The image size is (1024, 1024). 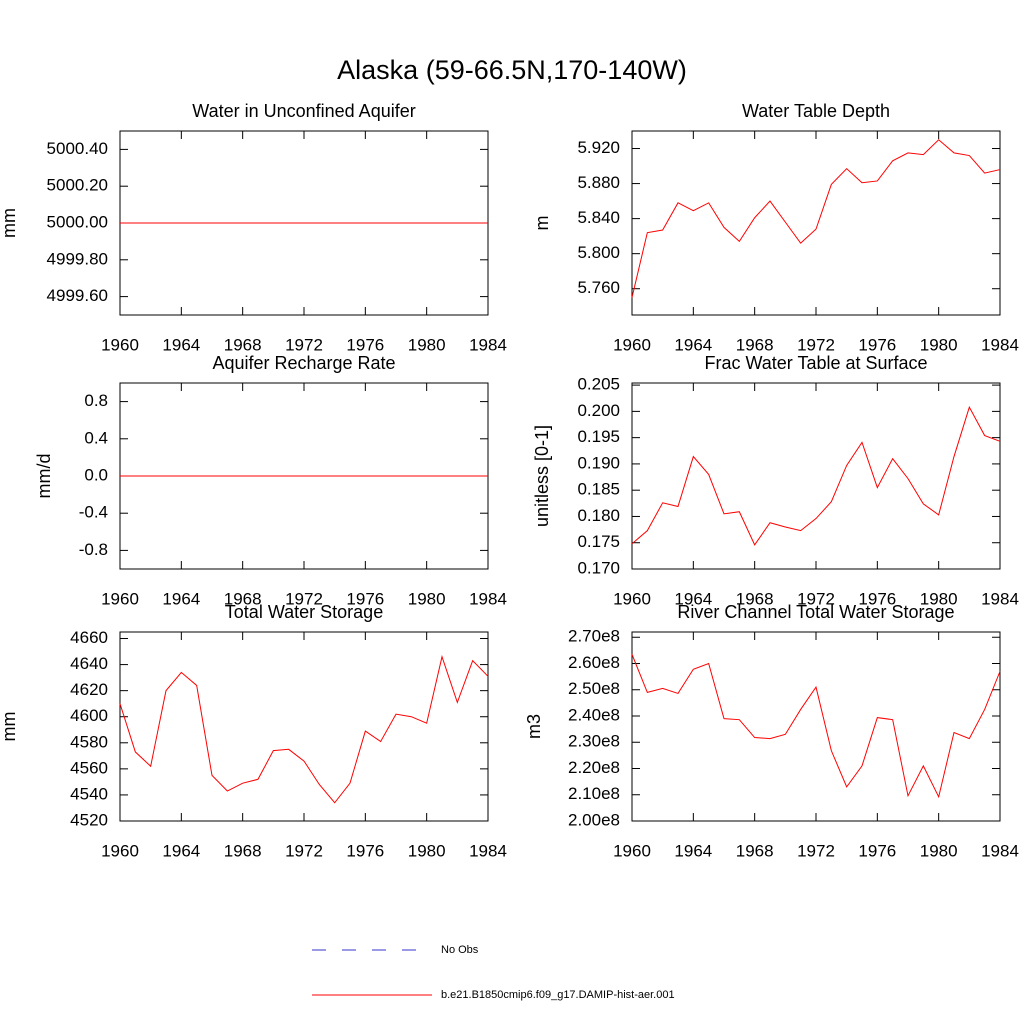 I want to click on y-tick-label: 2.20e8, so click(x=594, y=767).